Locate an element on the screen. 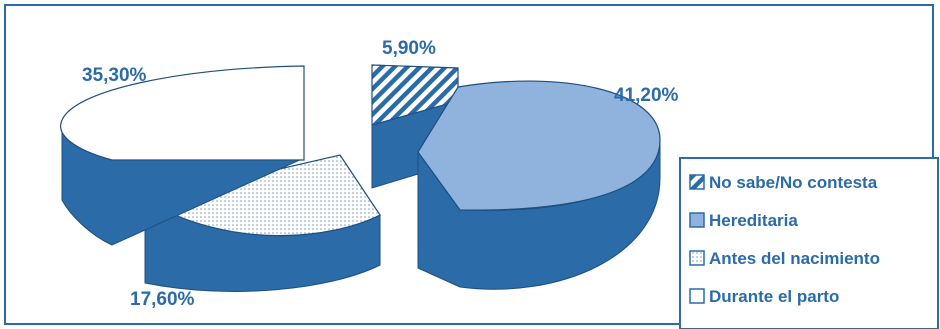  legend-swatch-durante is located at coordinates (697, 296).